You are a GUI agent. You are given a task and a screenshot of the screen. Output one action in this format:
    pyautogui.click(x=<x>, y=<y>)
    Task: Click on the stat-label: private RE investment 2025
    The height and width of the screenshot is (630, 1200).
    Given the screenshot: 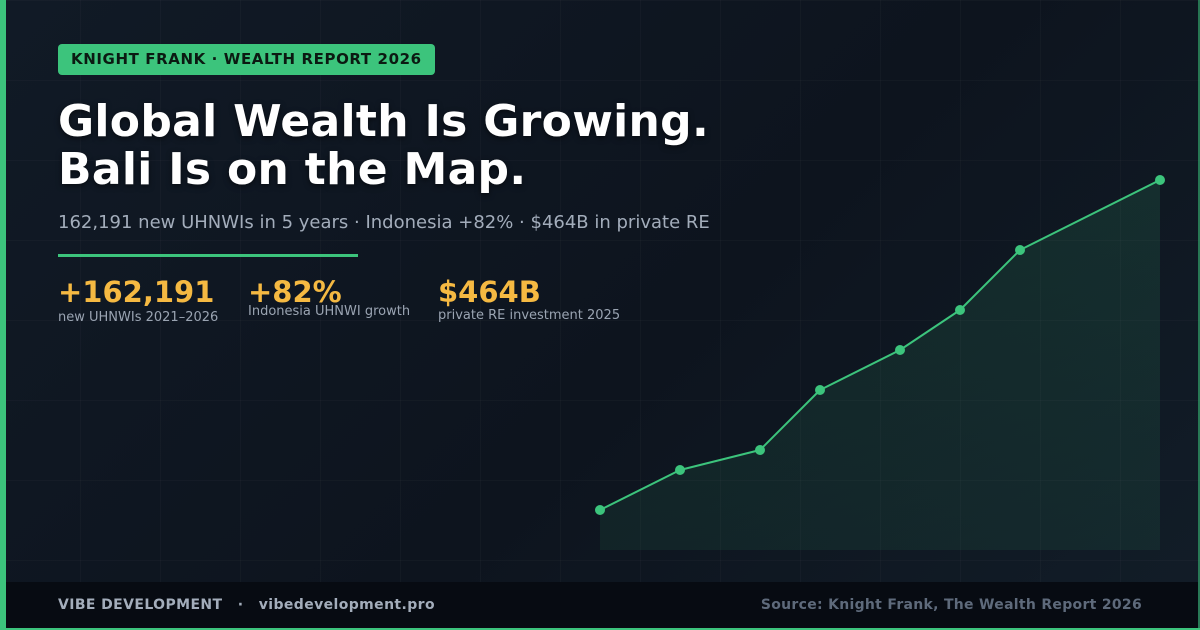 What is the action you would take?
    pyautogui.click(x=529, y=315)
    